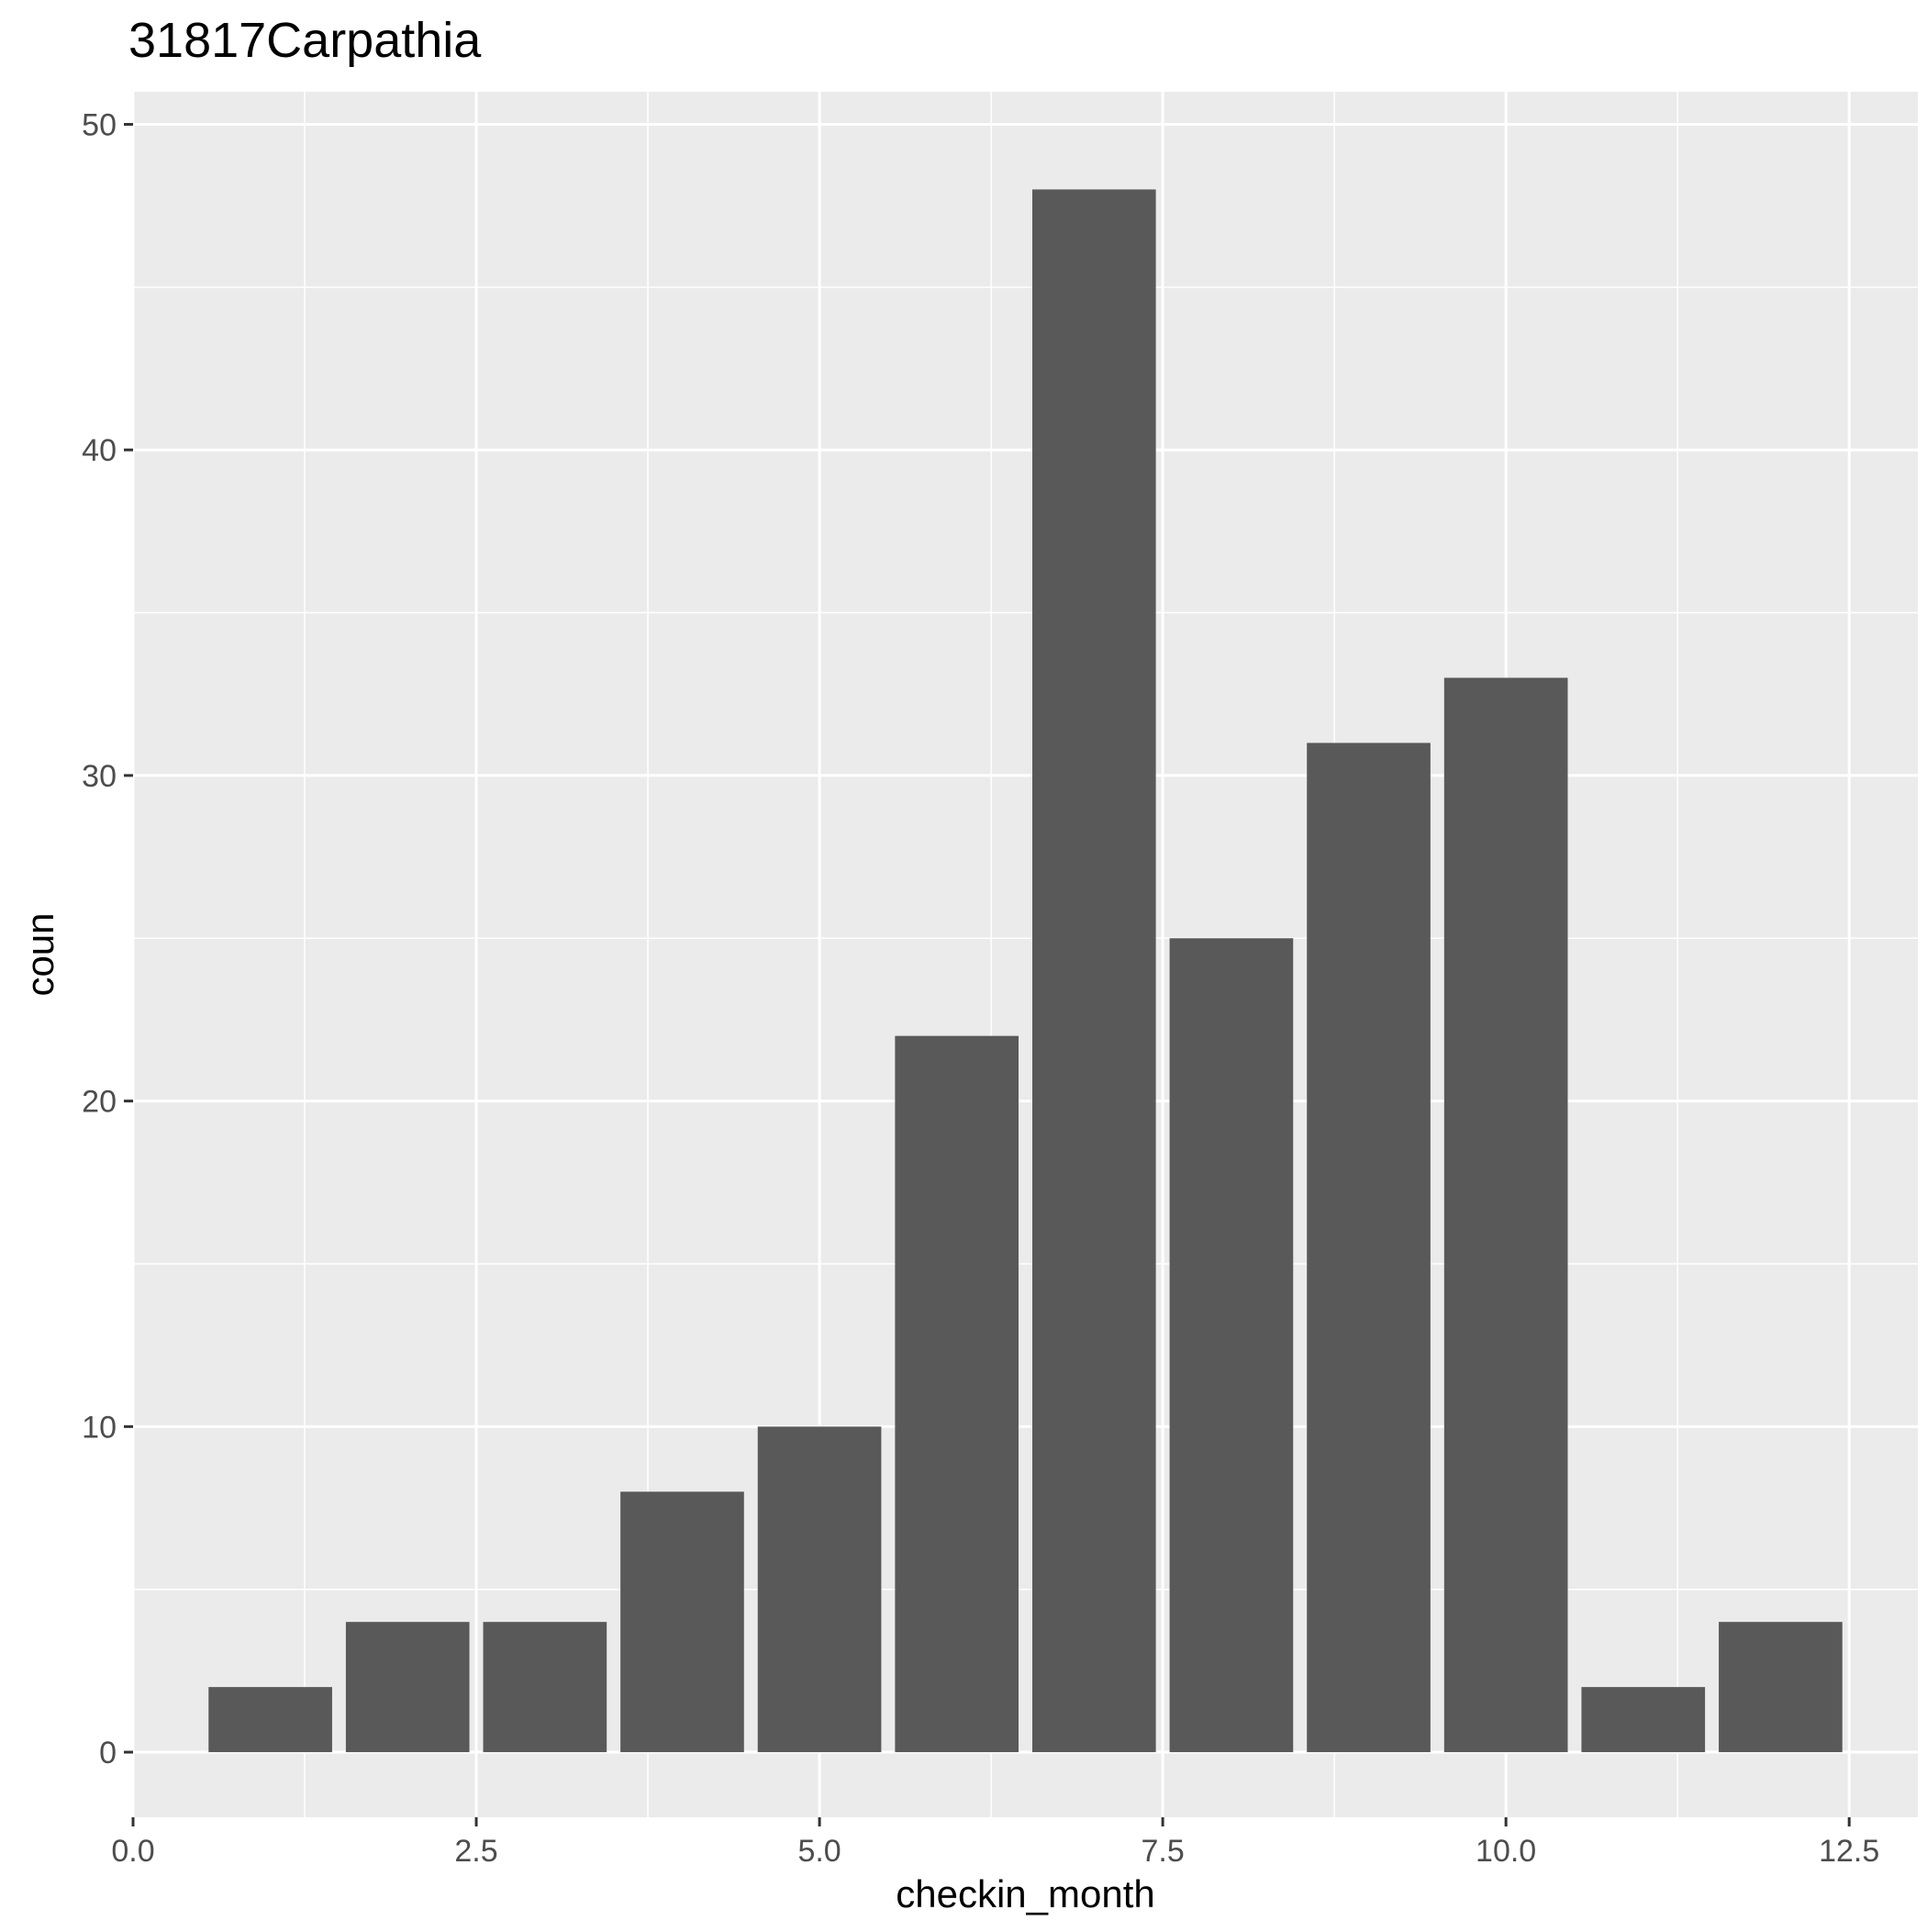 The image size is (1927, 1932). Describe the element at coordinates (99, 776) in the screenshot. I see `y-tick-label: 30` at that location.